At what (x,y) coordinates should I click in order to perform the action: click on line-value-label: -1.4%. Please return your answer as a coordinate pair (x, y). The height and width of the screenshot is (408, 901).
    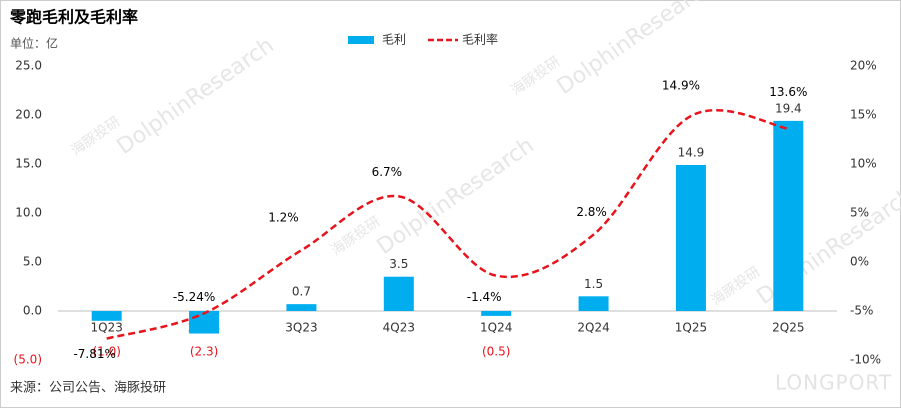
    Looking at the image, I should click on (484, 297).